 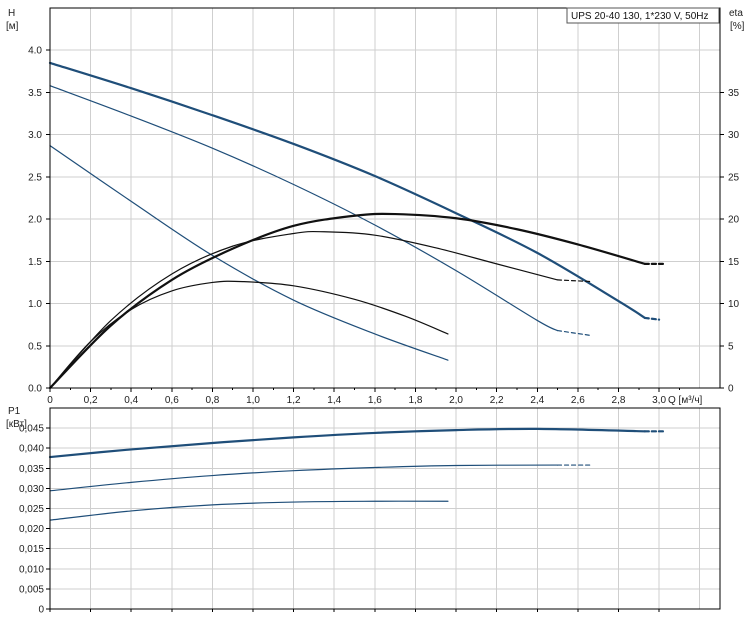 What do you see at coordinates (734, 304) in the screenshot?
I see `y2-tick-label: 10` at bounding box center [734, 304].